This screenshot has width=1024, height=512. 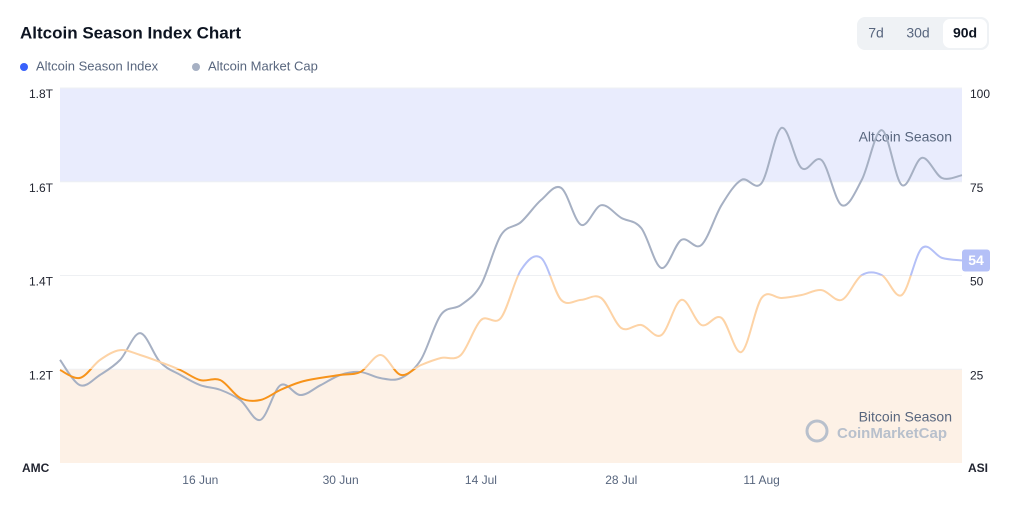 What do you see at coordinates (761, 480) in the screenshot?
I see `x-tick-label: 11 Aug` at bounding box center [761, 480].